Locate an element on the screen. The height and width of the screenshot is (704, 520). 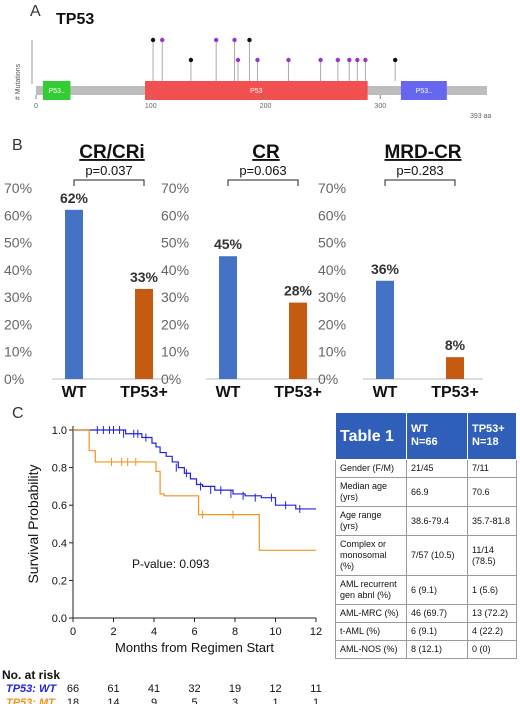
table-column-header: WT N=66 is located at coordinates (437, 436).